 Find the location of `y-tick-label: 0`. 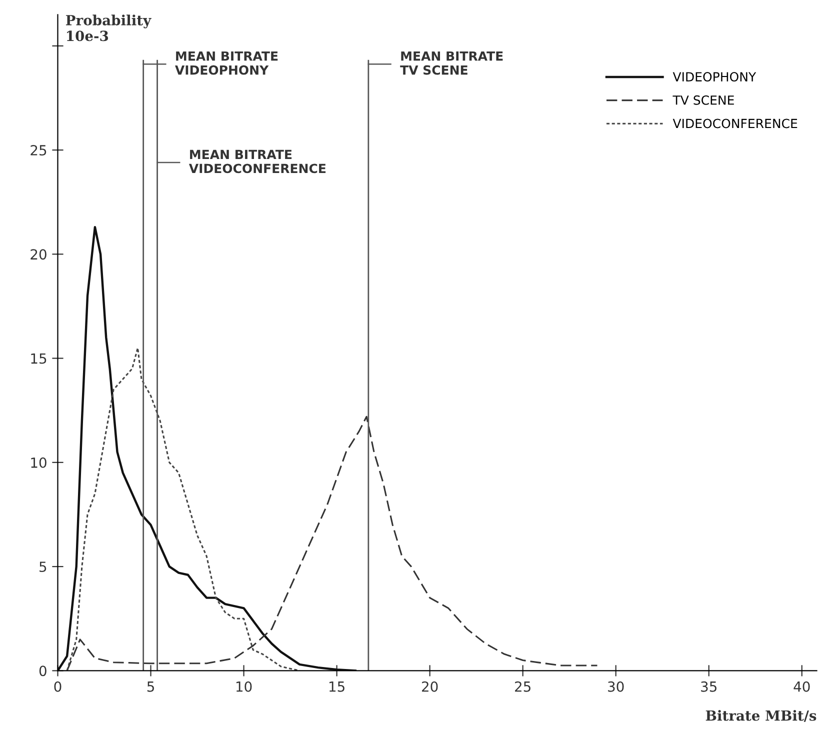

y-tick-label: 0 is located at coordinates (42, 671).